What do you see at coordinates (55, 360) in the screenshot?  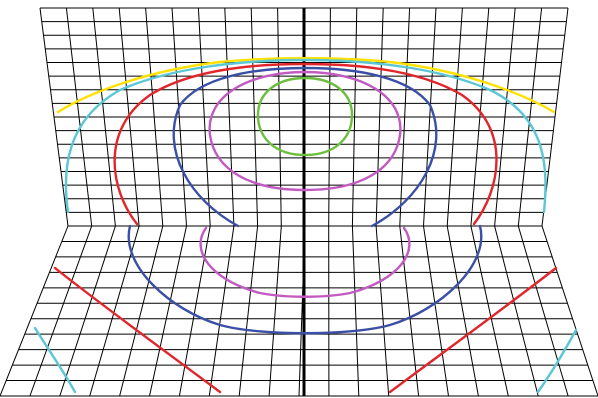 I see `contour-cyan-floor-left` at bounding box center [55, 360].